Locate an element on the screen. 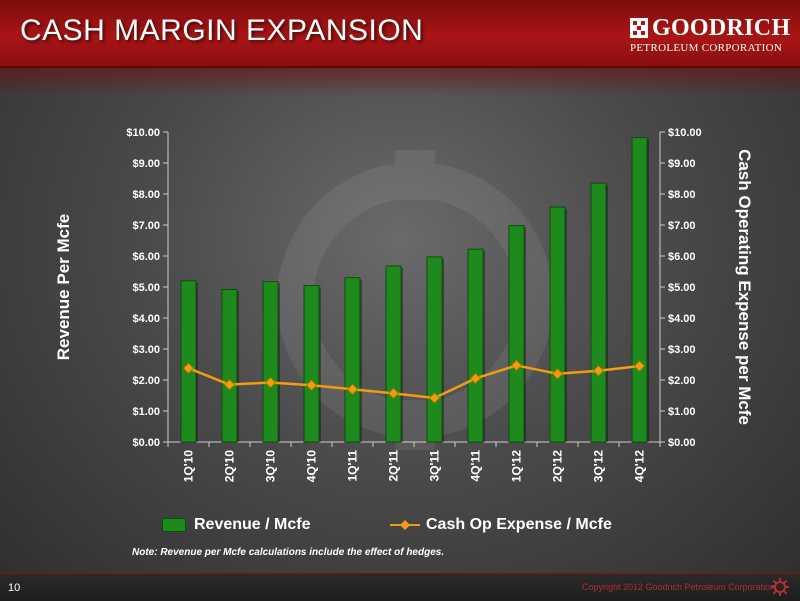 Image resolution: width=800 pixels, height=601 pixels. y-tick-label-right: $1.00 is located at coordinates (682, 412).